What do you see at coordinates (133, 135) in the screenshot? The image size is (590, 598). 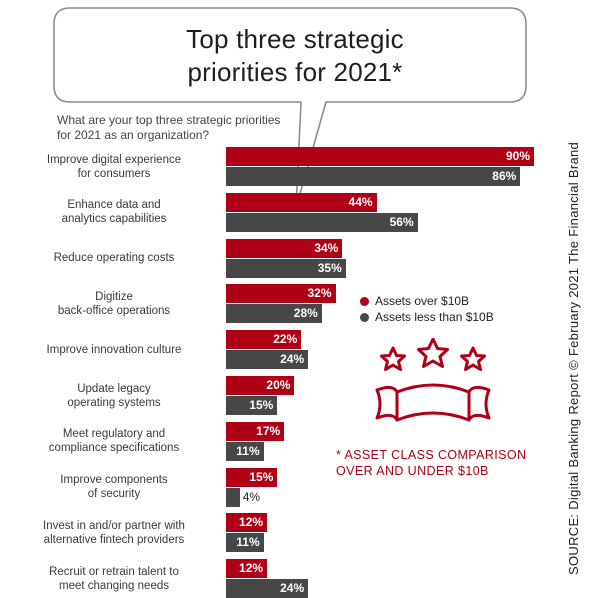 I see `survey-question-line-2: for 2021 as an organization?` at bounding box center [133, 135].